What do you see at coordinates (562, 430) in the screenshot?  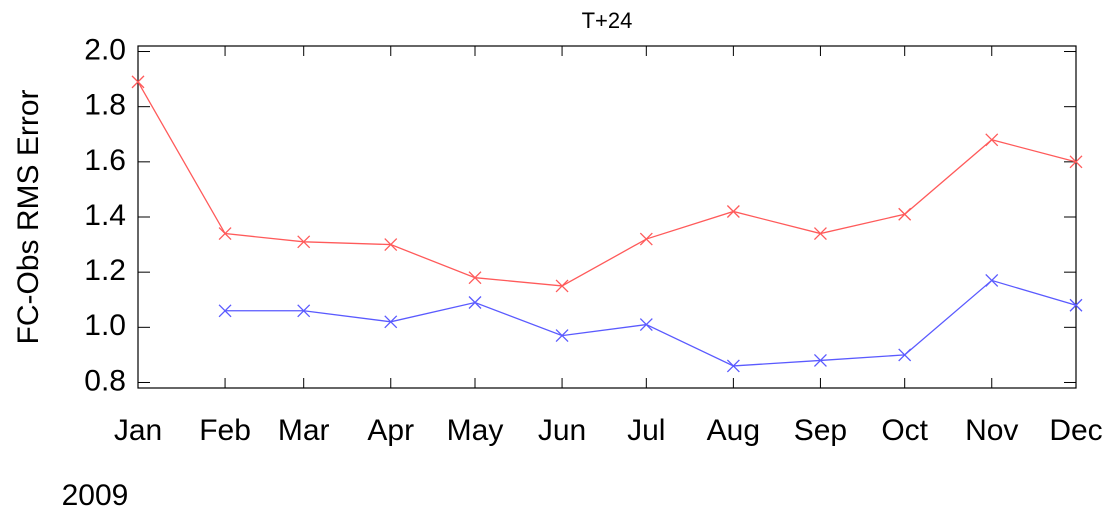 I see `x-tick-label: Jun` at bounding box center [562, 430].